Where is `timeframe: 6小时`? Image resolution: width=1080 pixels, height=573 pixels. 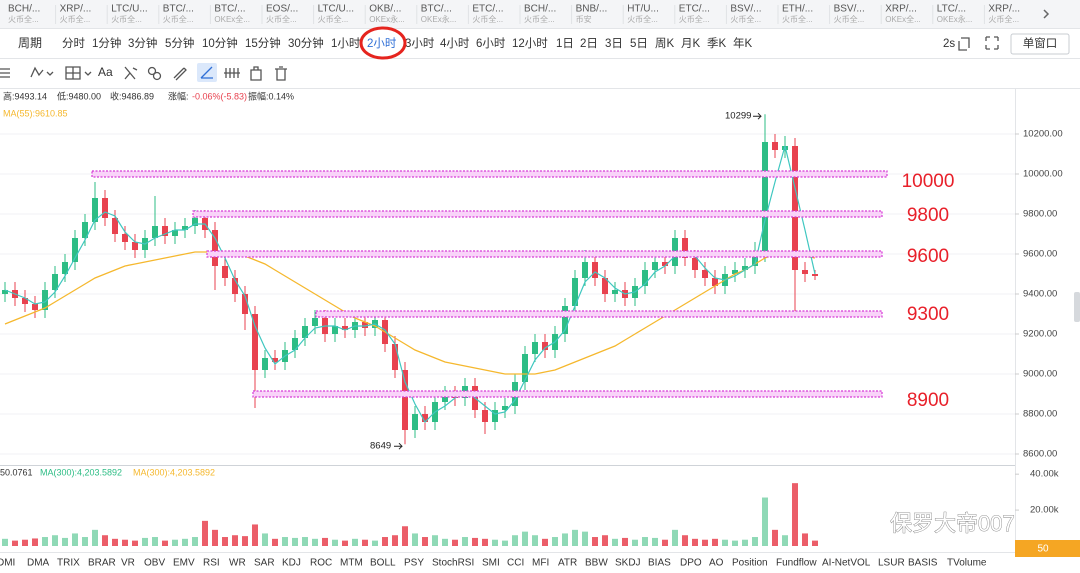 timeframe: 6小时 is located at coordinates (491, 43).